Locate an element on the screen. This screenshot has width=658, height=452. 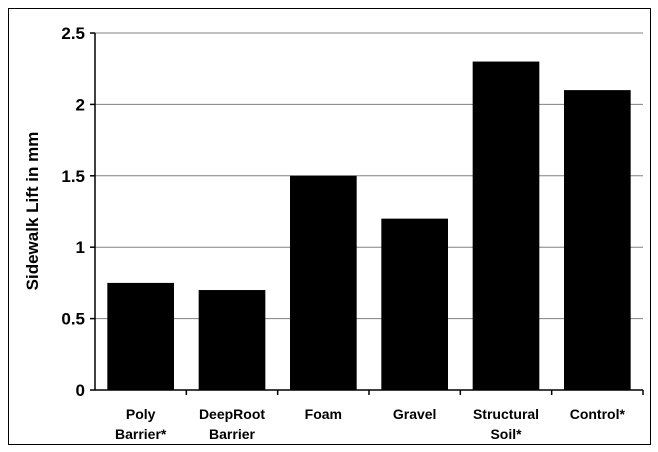
y-tick-label: 0.5 is located at coordinates (73, 319).